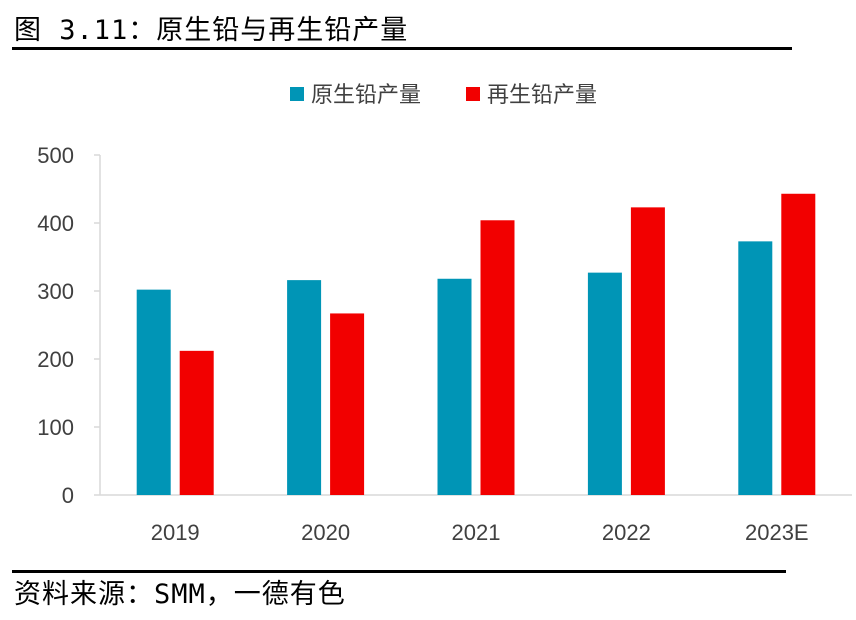 The image size is (856, 620). Describe the element at coordinates (211, 30) in the screenshot. I see `figure-title: 图 3.11：原生铅与再生铅产量` at that location.